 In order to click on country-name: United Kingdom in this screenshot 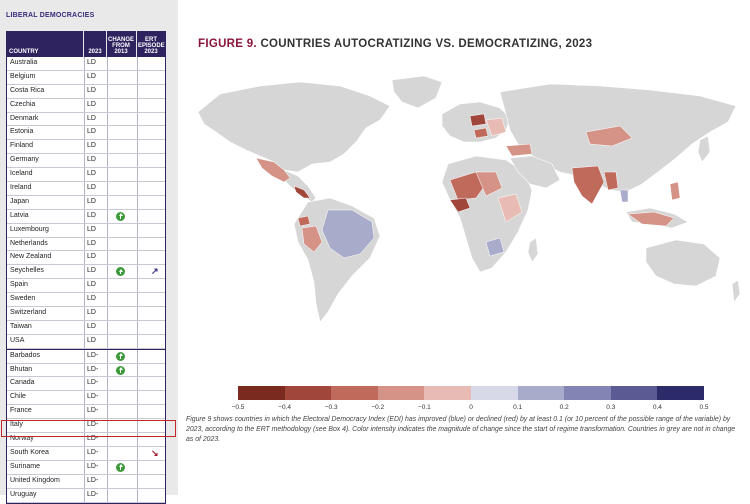, I will do `click(35, 480)`.